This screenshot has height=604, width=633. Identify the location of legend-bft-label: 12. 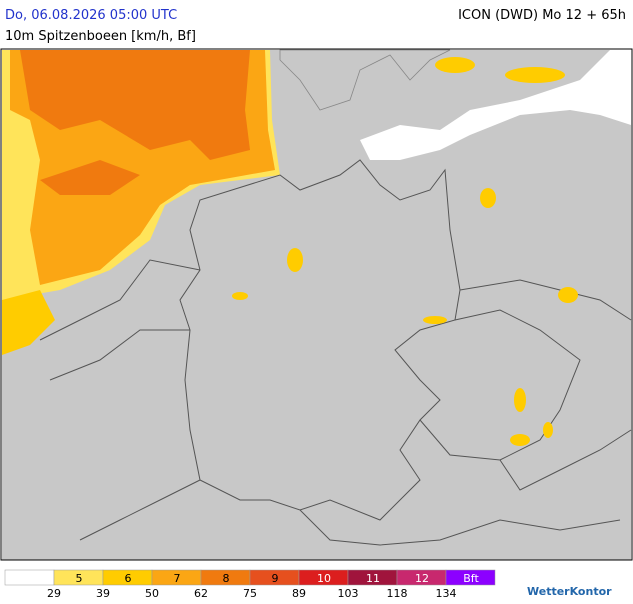
(422, 578).